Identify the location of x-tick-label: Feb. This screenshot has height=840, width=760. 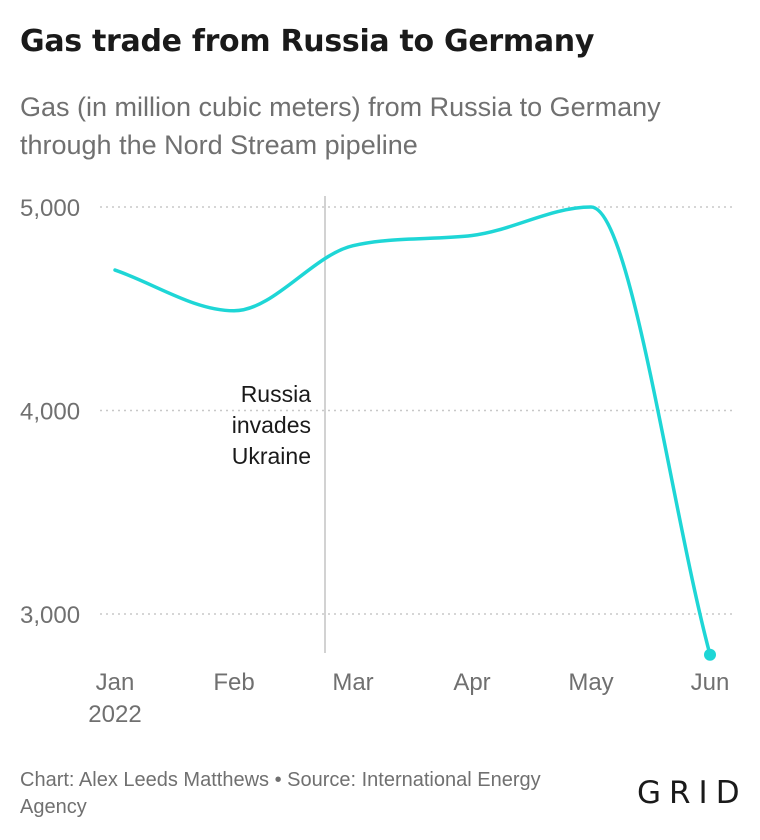
(233, 682).